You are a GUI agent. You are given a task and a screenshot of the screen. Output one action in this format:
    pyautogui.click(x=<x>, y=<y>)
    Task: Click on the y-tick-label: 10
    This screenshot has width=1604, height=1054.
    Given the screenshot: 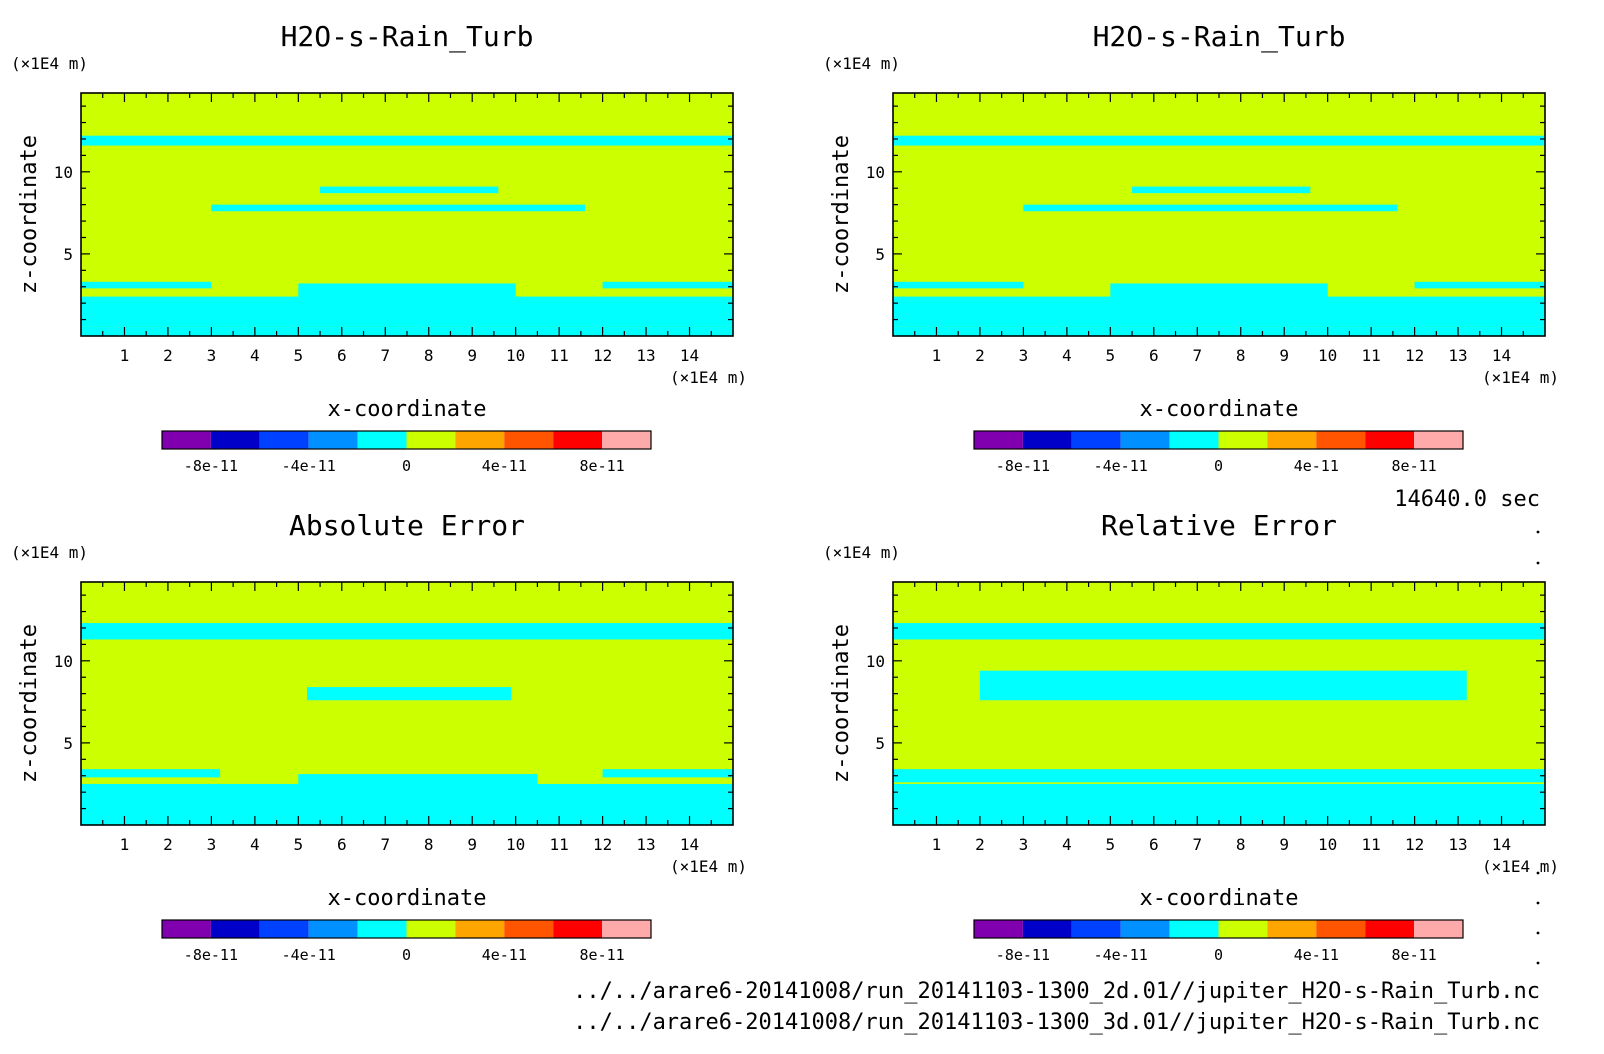 What is the action you would take?
    pyautogui.click(x=875, y=661)
    